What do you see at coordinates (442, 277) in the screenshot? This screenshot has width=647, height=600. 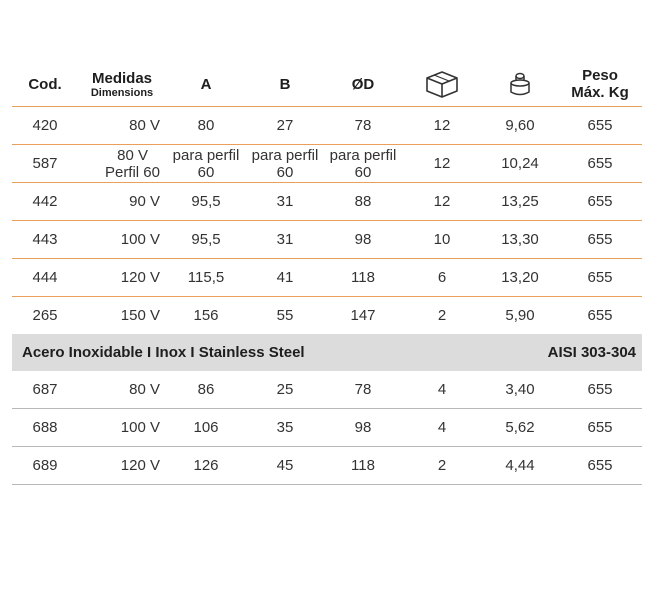 I see `cell-box-qty: 6` at bounding box center [442, 277].